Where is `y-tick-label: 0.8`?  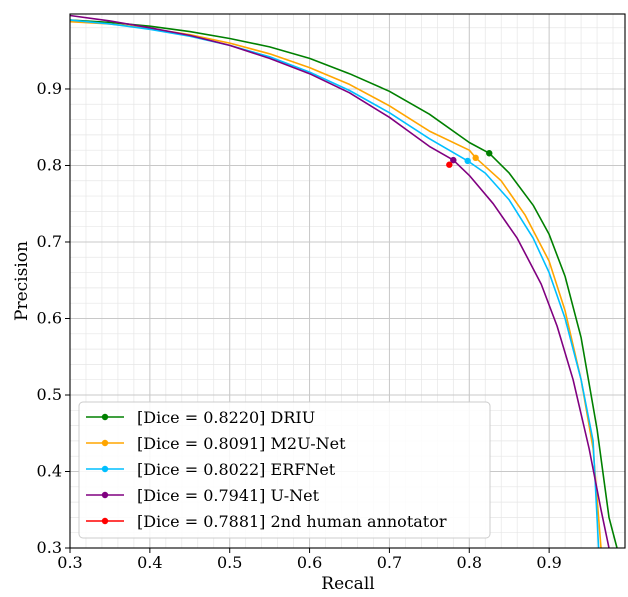
y-tick-label: 0.8 is located at coordinates (49, 164).